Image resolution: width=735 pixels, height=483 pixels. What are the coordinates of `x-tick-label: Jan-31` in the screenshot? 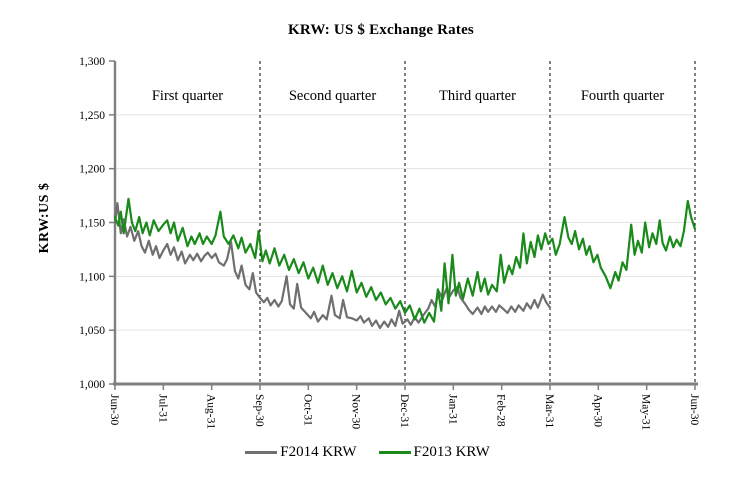 It's located at (452, 409).